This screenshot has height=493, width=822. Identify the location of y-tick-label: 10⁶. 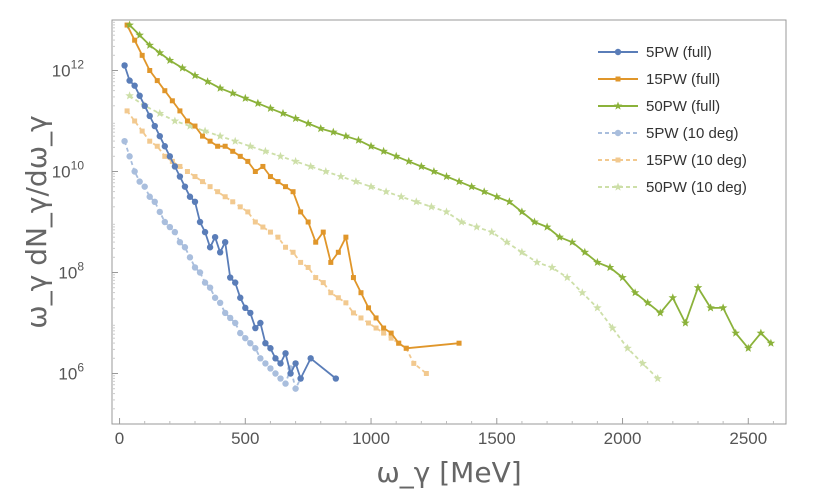
(71, 372).